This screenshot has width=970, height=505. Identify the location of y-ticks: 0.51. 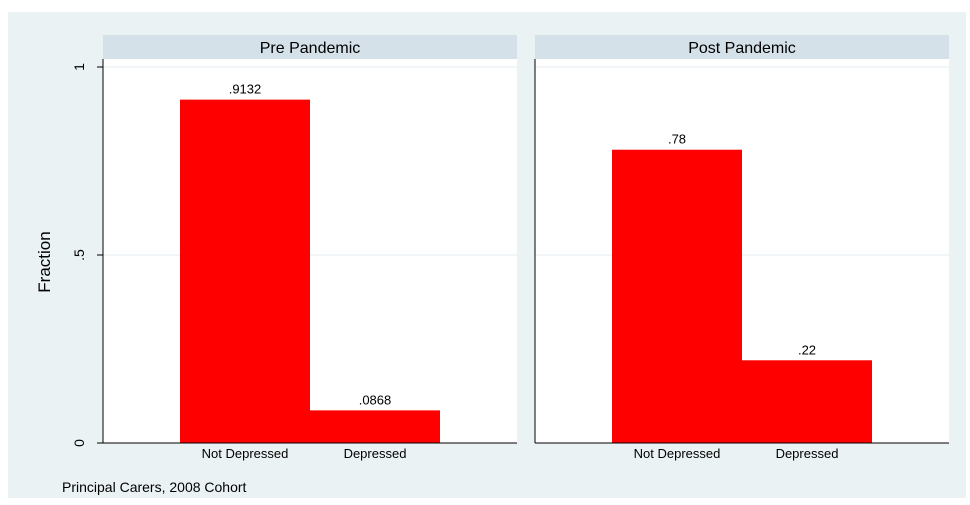
(87, 255).